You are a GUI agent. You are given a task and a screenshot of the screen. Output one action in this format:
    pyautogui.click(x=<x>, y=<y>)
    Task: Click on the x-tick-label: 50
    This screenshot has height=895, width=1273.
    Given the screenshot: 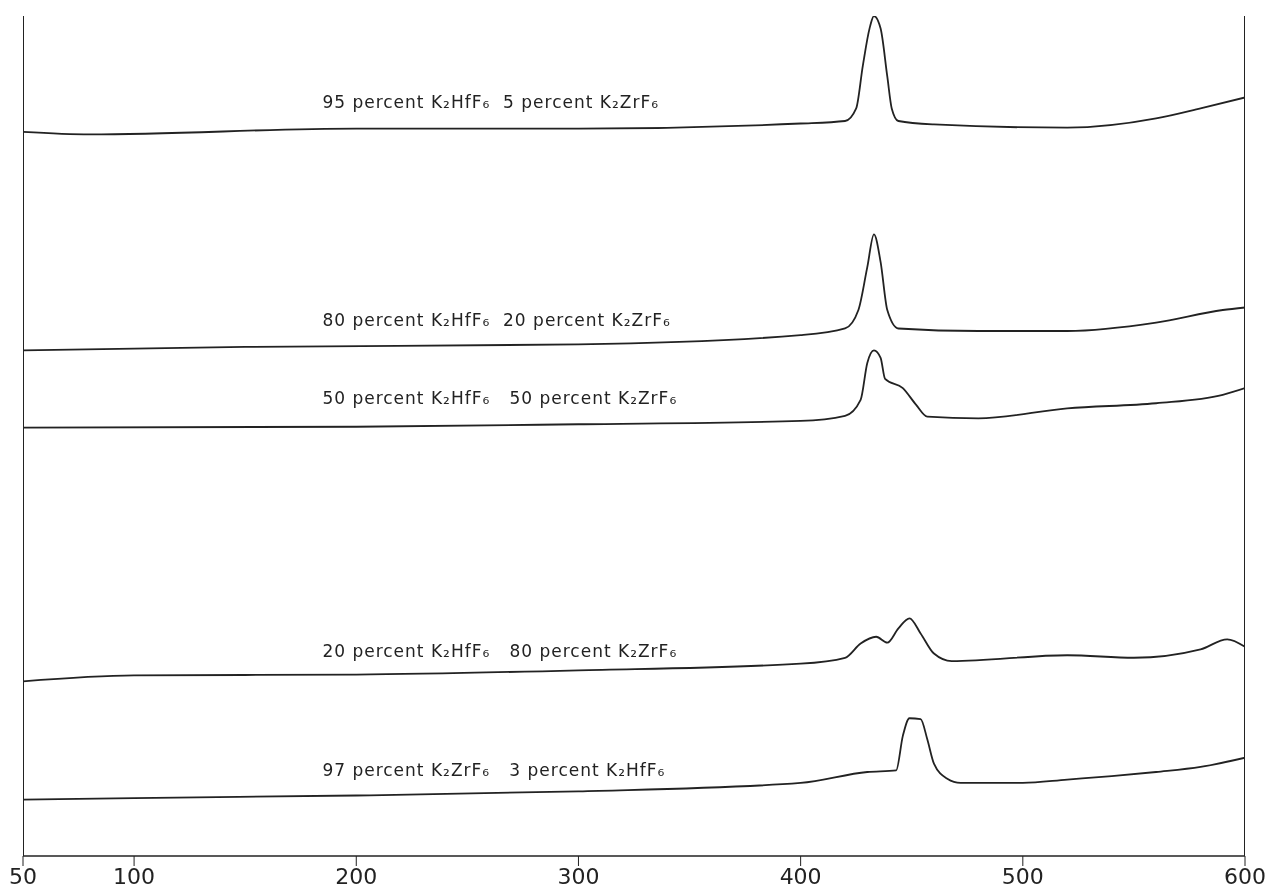 What is the action you would take?
    pyautogui.click(x=23, y=876)
    